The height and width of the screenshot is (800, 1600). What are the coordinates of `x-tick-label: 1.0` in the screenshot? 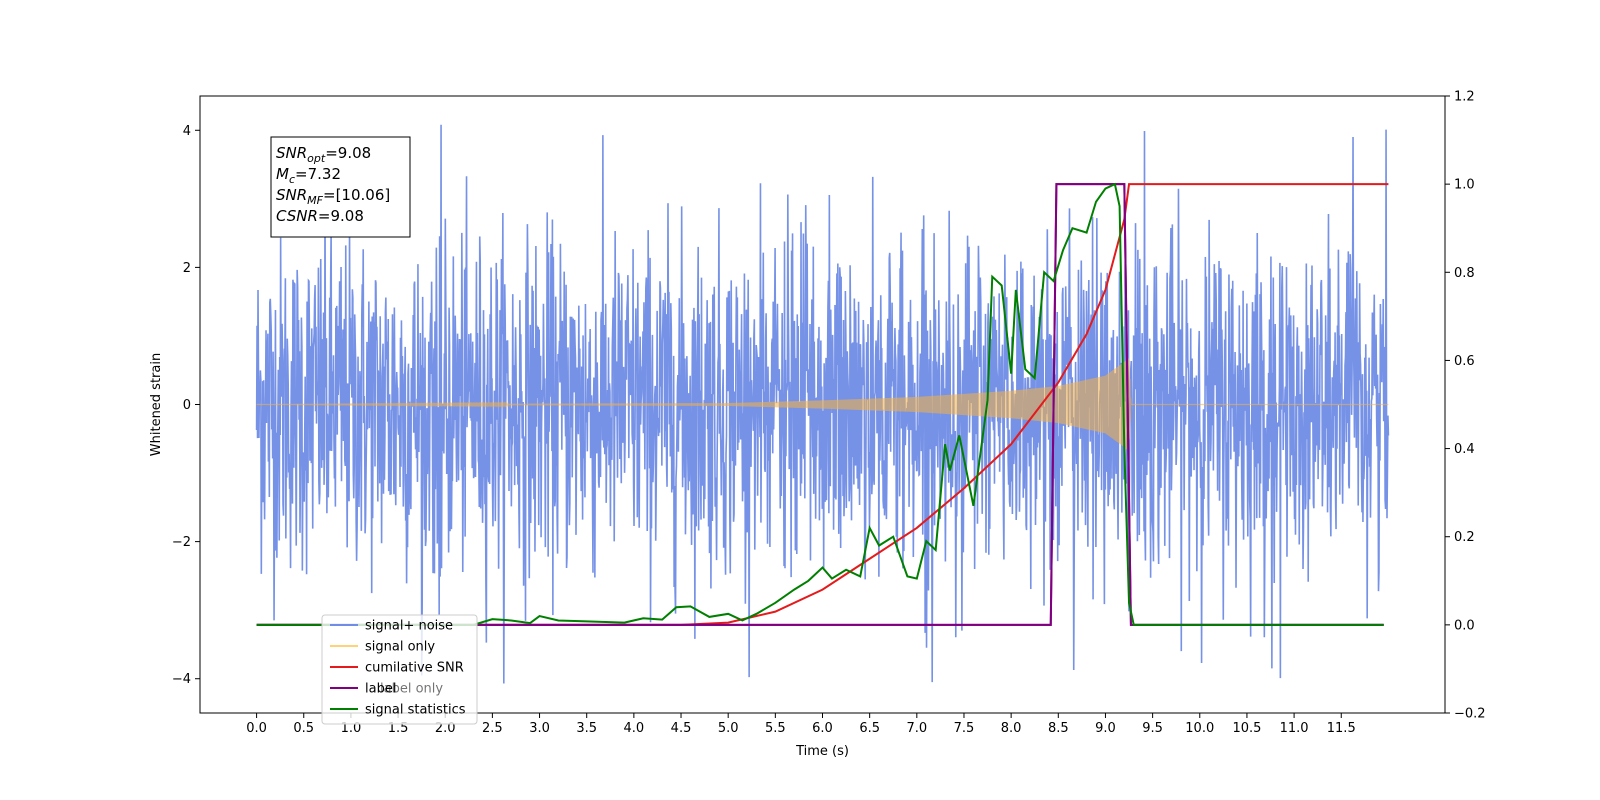 It's located at (351, 728).